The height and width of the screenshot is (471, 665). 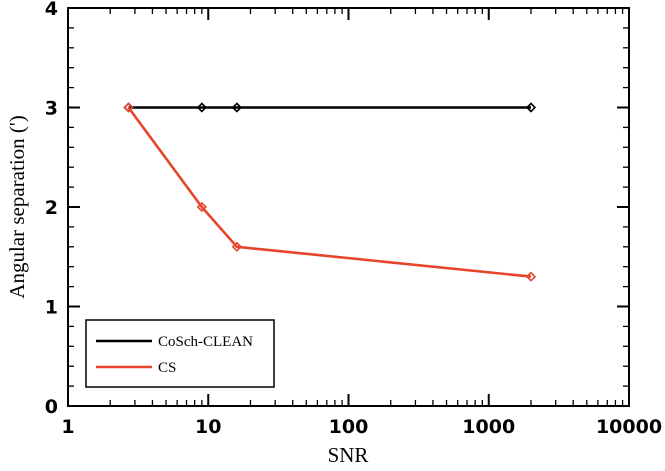 I want to click on y-tick-label: 4, so click(x=51, y=10).